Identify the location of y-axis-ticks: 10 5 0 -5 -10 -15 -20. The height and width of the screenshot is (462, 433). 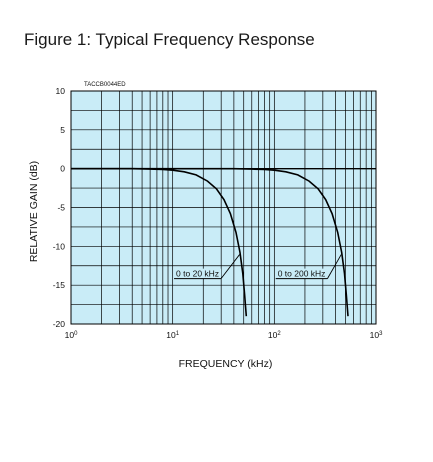
(59, 207).